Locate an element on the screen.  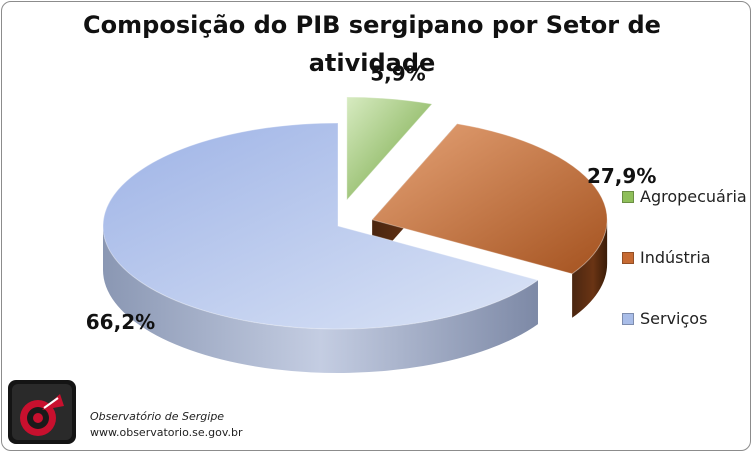
legend-label: Agropecuária is located at coordinates (693, 196).